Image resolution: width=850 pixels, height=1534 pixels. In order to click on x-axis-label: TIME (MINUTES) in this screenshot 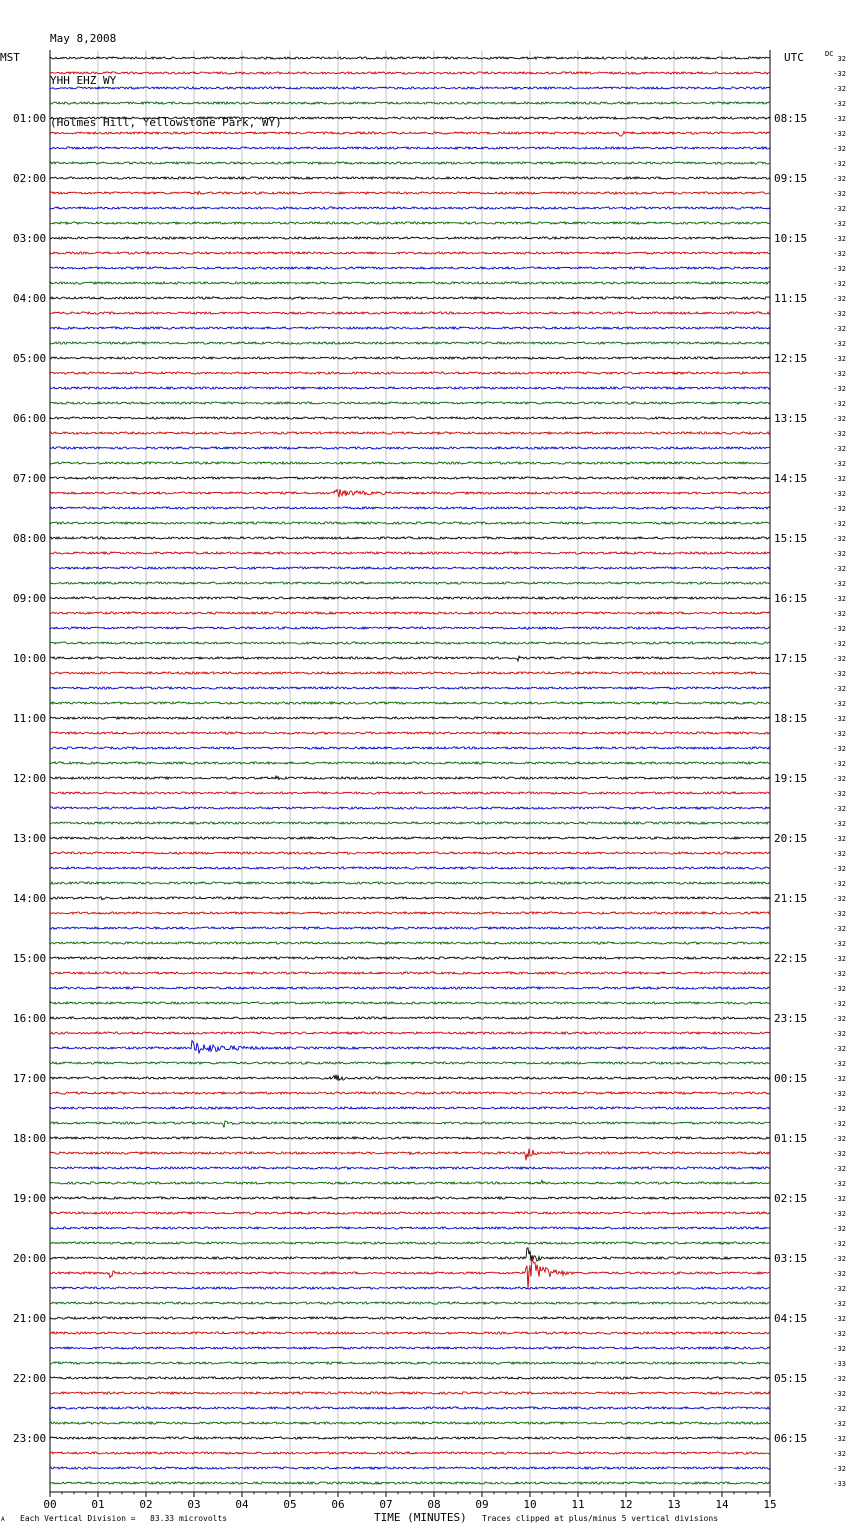, I will do `click(420, 1517)`.